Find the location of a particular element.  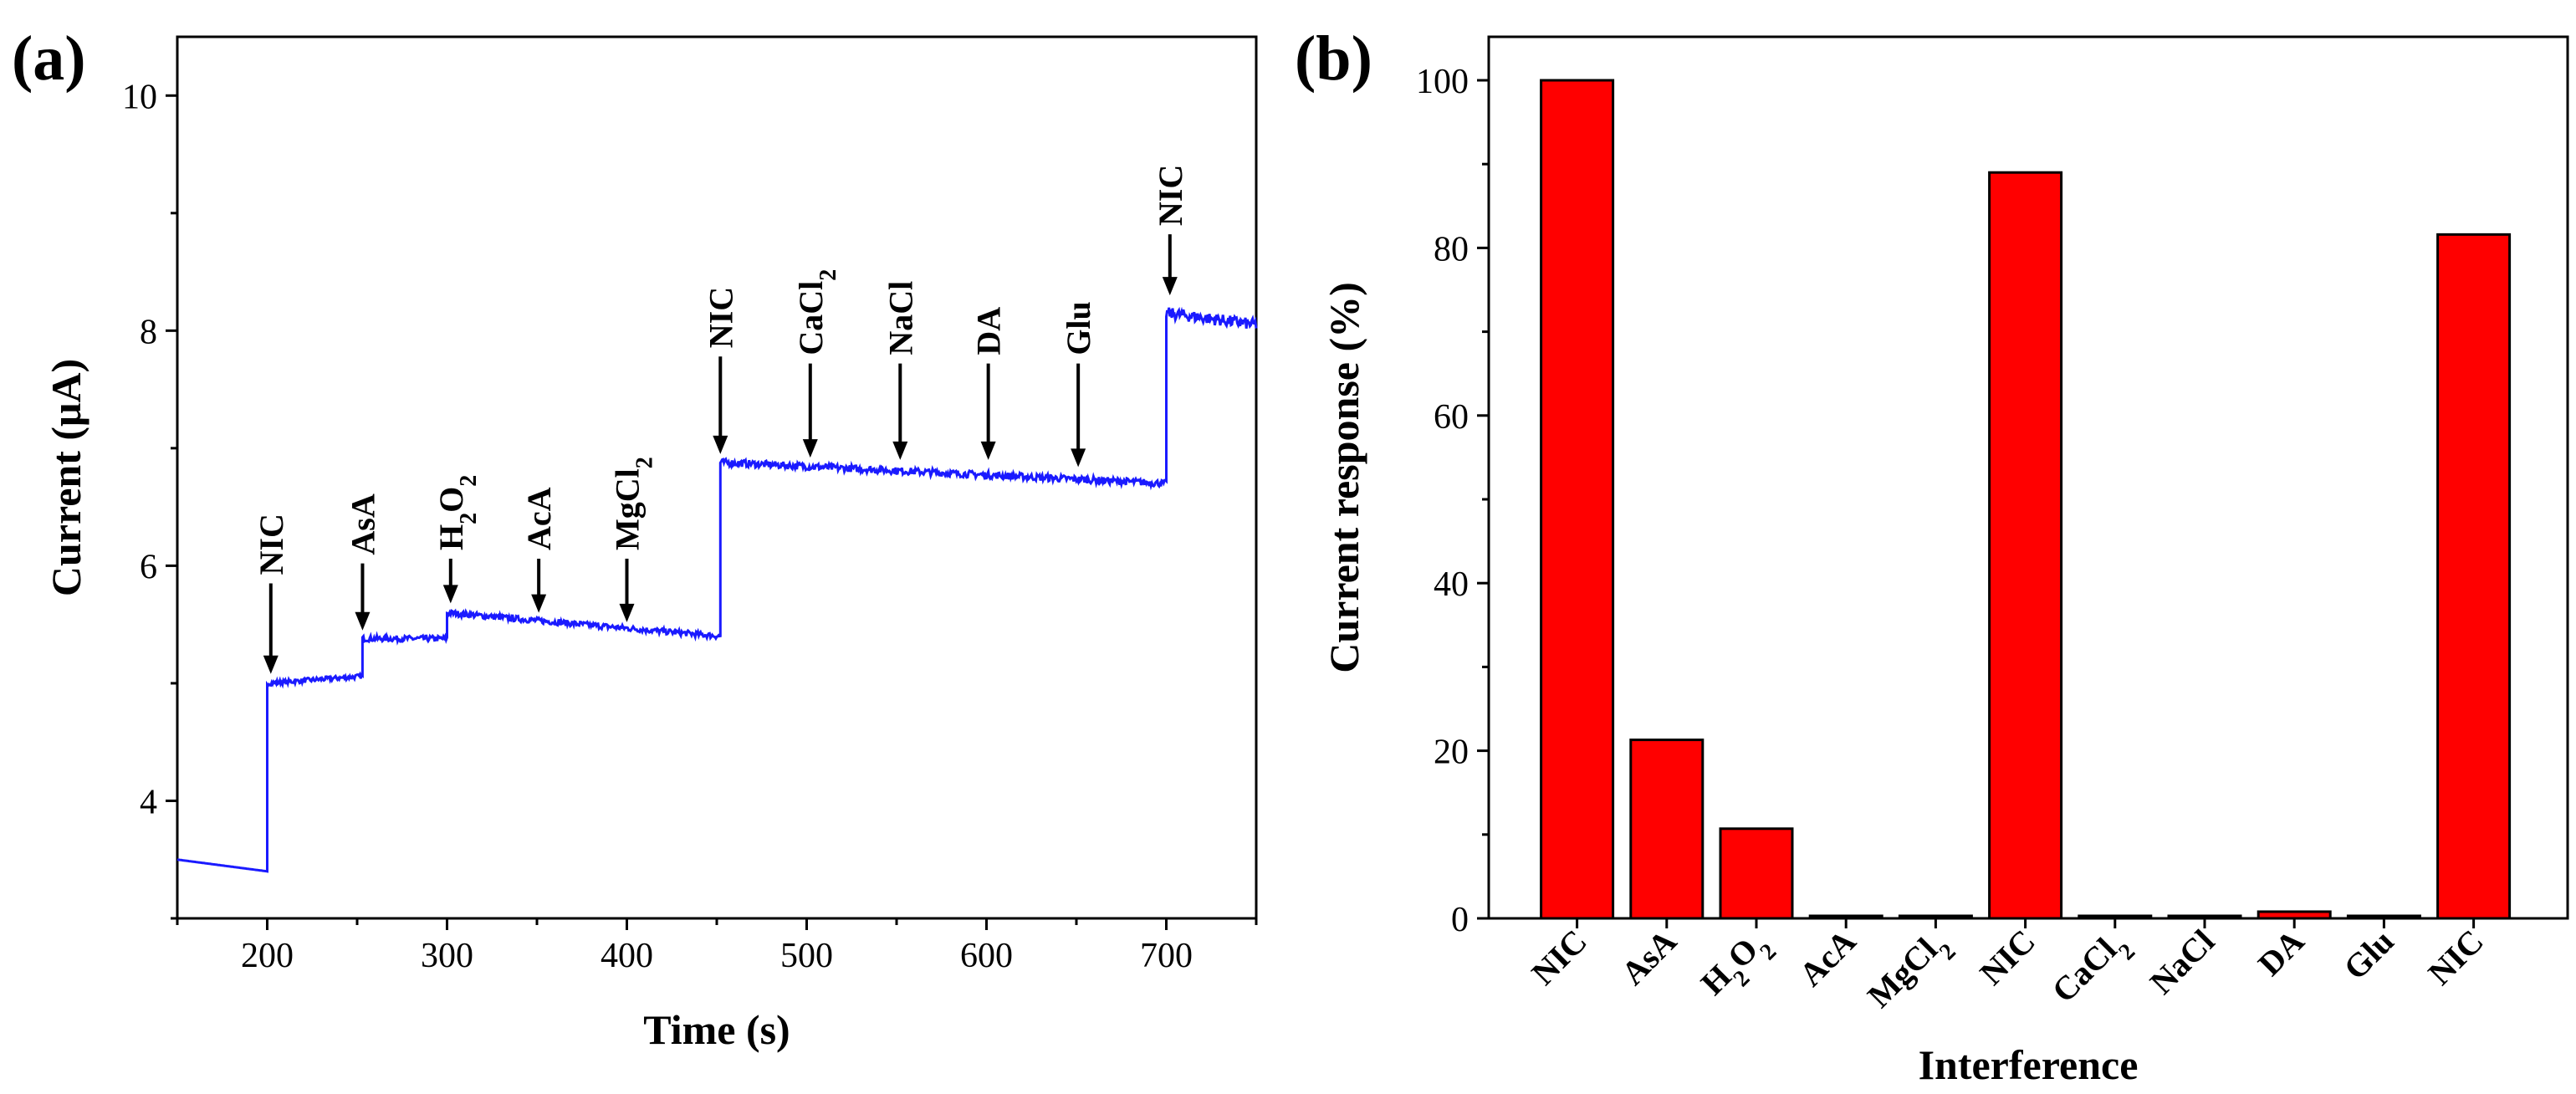

panel-b-y-axis-title: Current response (%) is located at coordinates (1344, 477).